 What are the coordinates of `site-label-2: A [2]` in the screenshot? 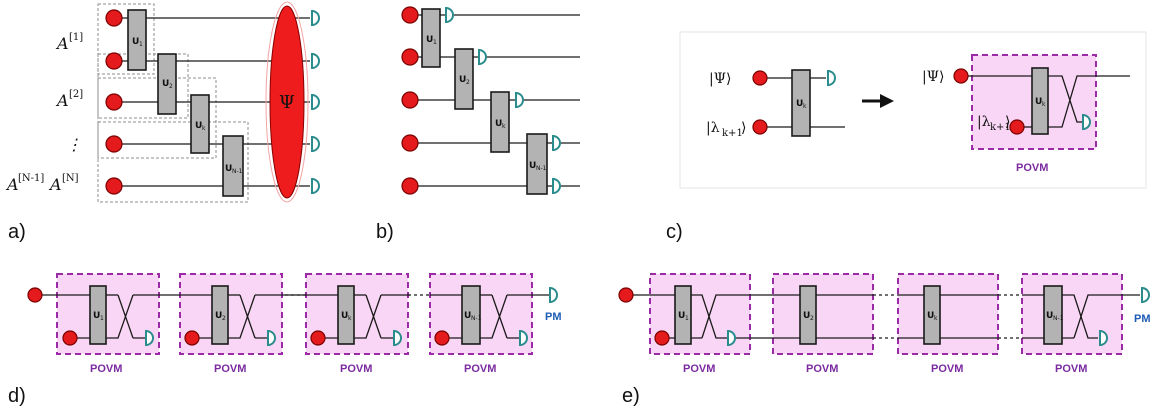 It's located at (69, 99).